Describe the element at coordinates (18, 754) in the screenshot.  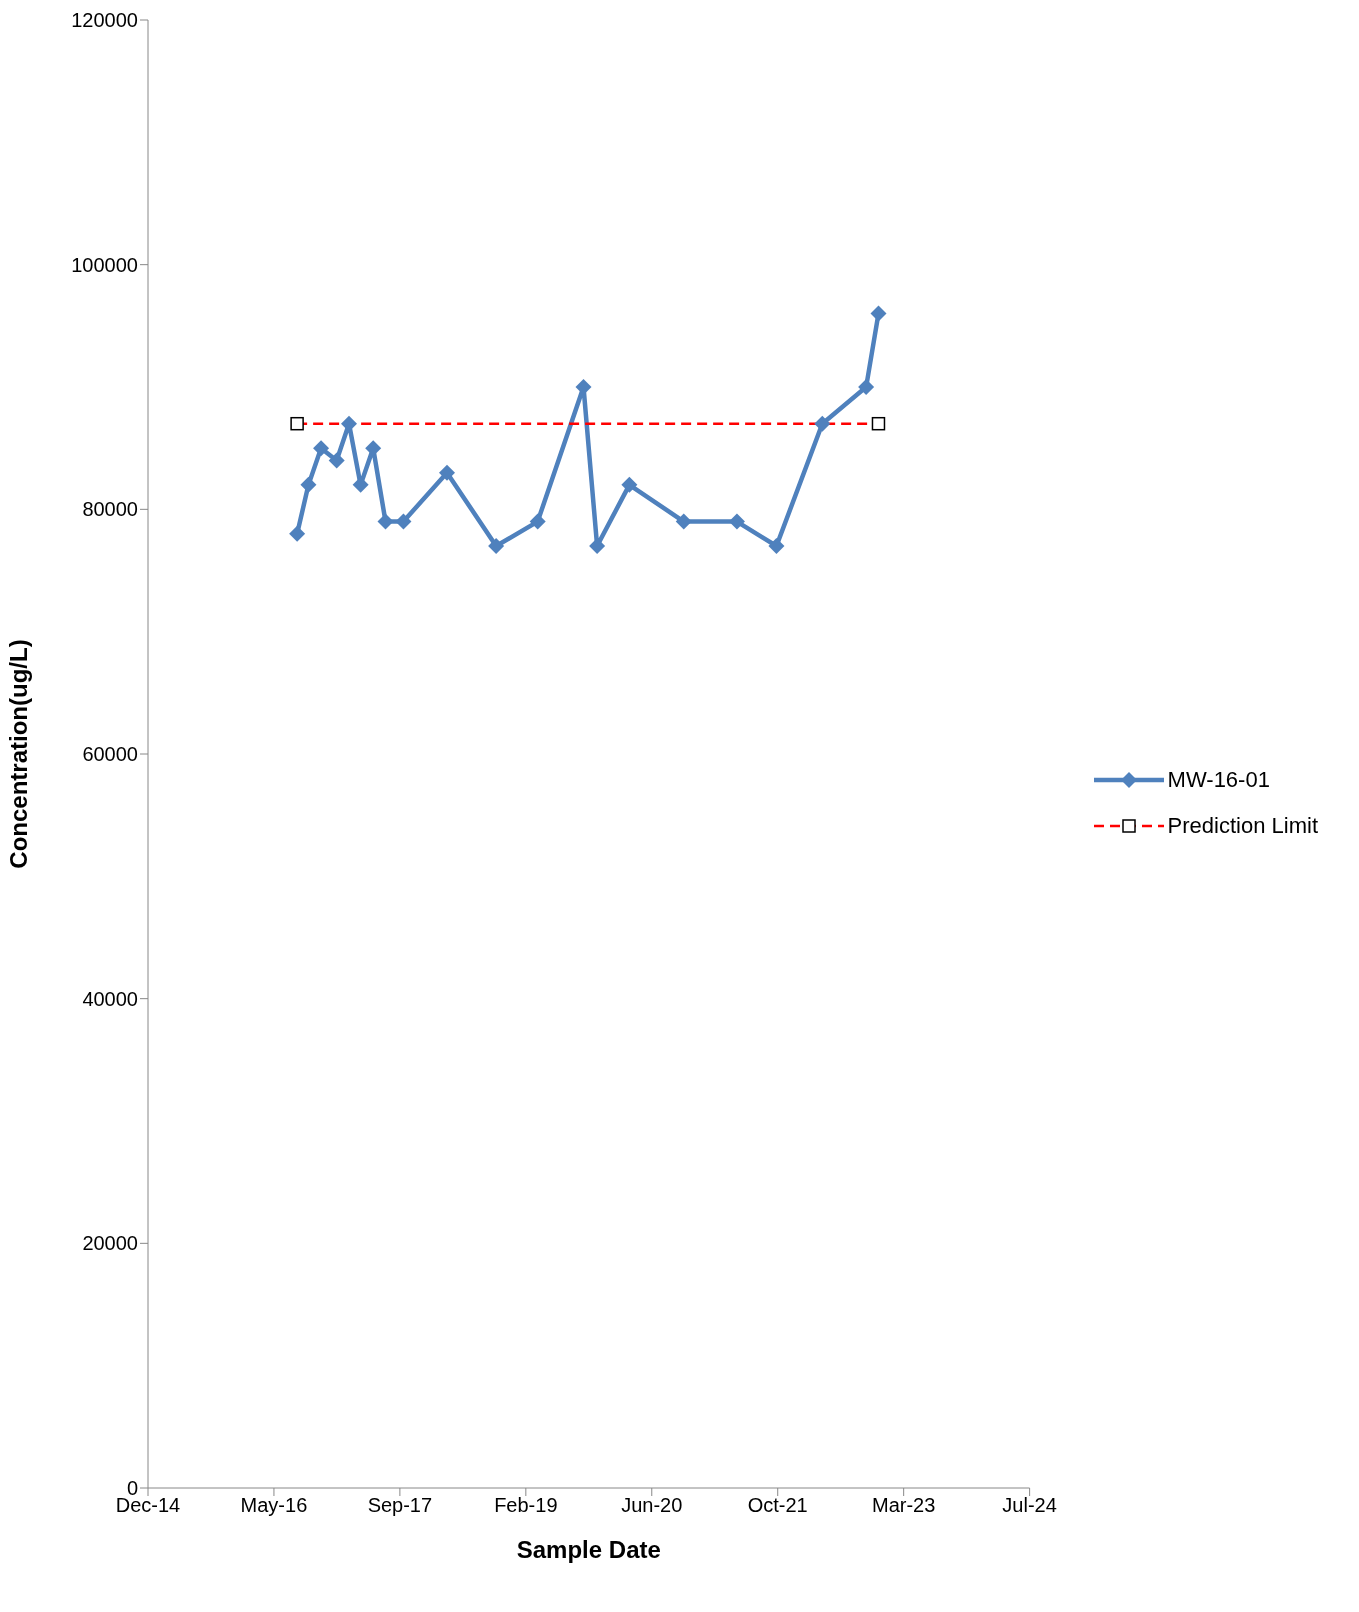
I see `y-axis-title: Concentration(ug/L)` at that location.